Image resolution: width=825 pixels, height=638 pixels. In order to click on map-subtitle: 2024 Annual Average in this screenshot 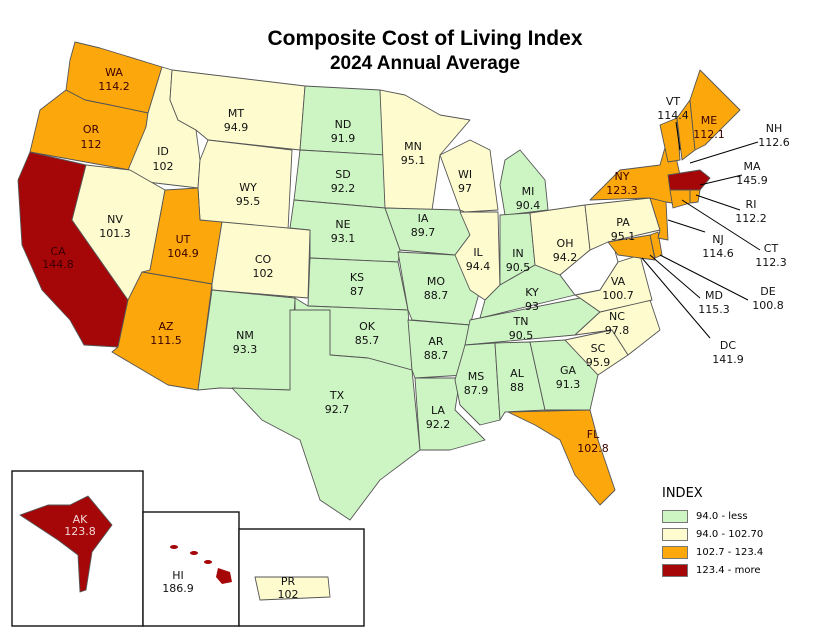, I will do `click(425, 63)`.